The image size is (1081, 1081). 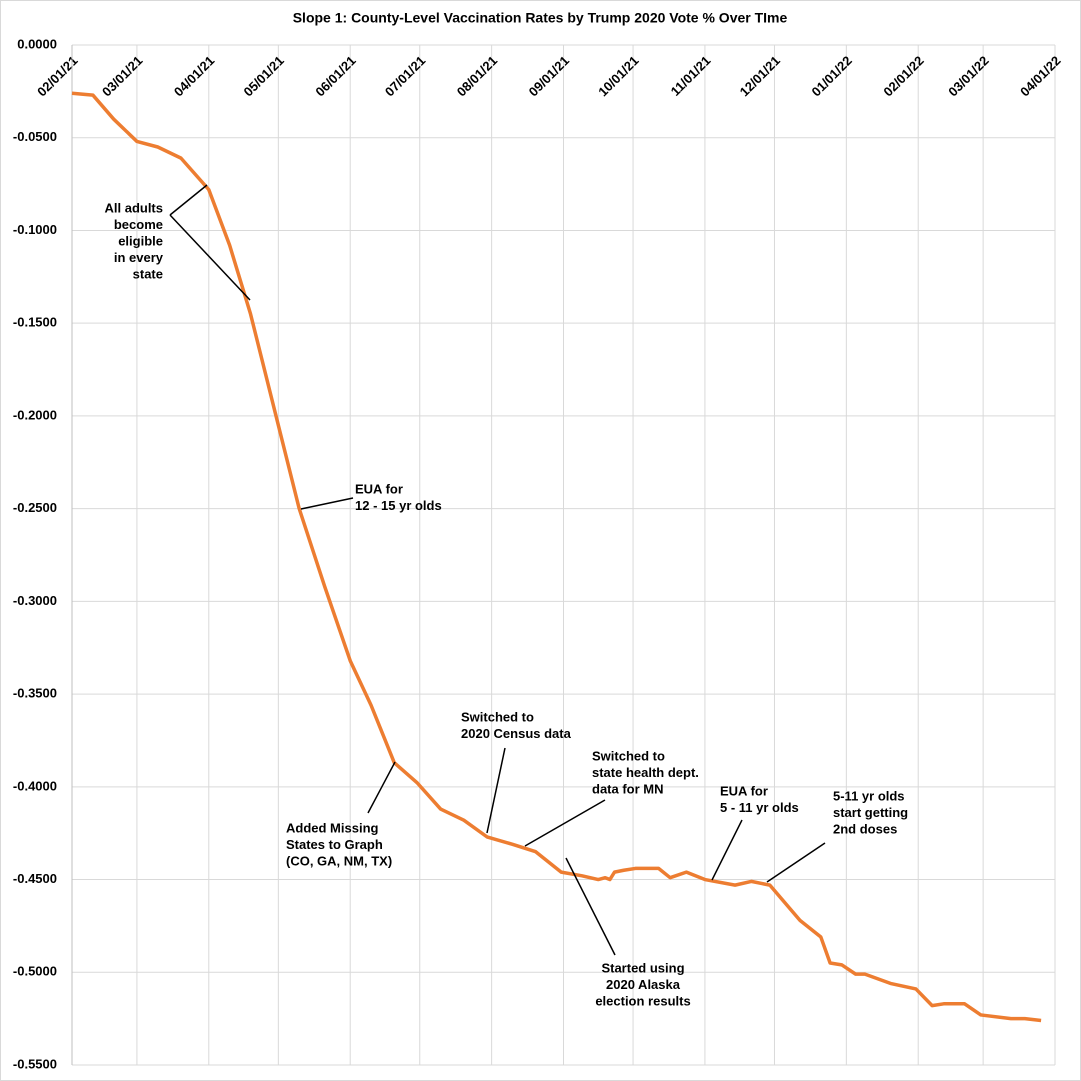 What do you see at coordinates (759, 807) in the screenshot?
I see `annotation-text: 5 - 11 yr olds` at bounding box center [759, 807].